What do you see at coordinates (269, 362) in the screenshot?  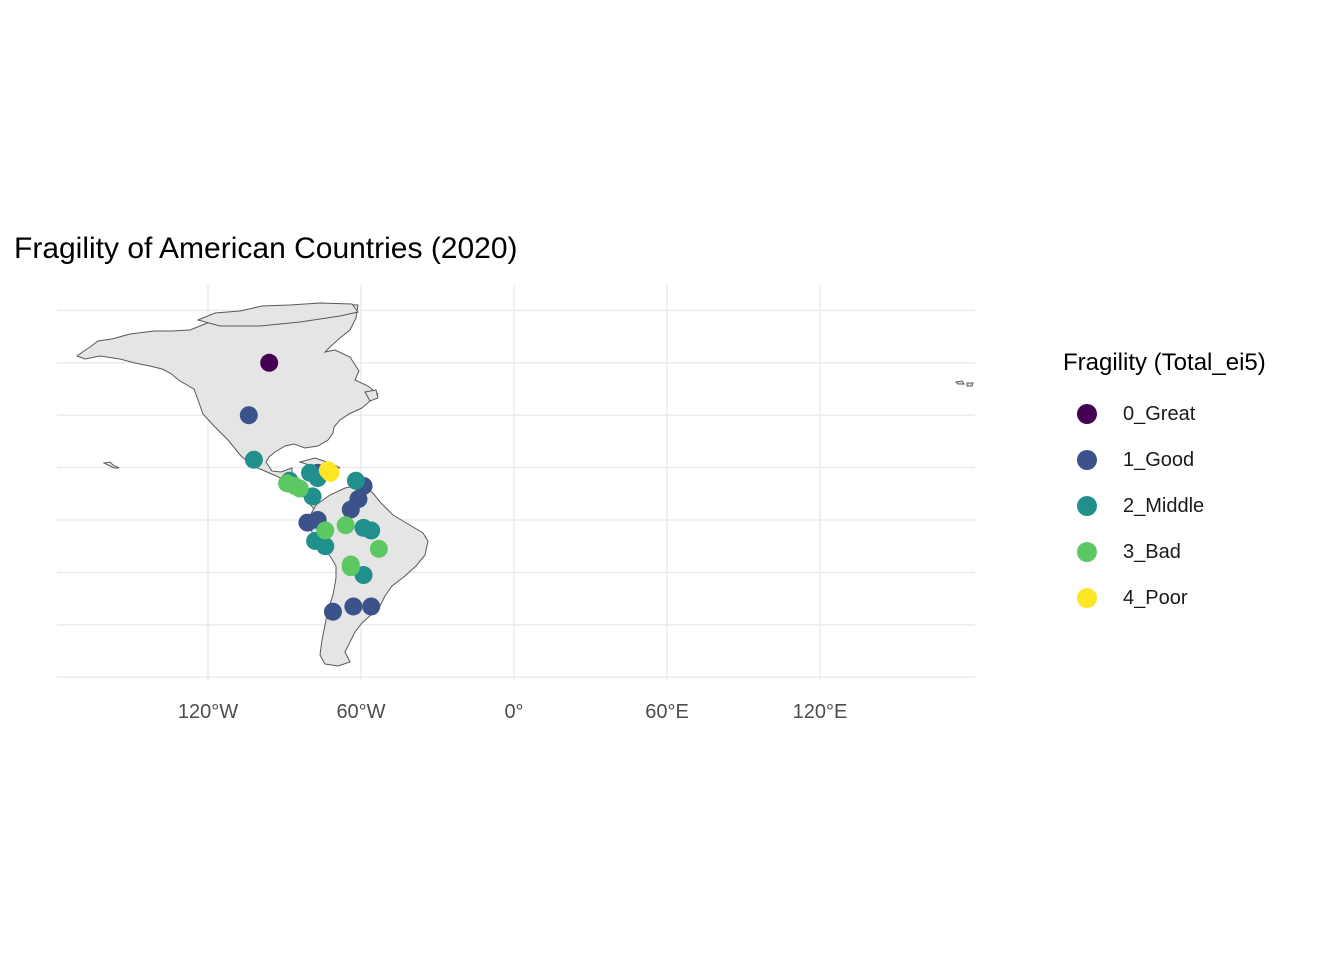 I see `country-point-0-great` at bounding box center [269, 362].